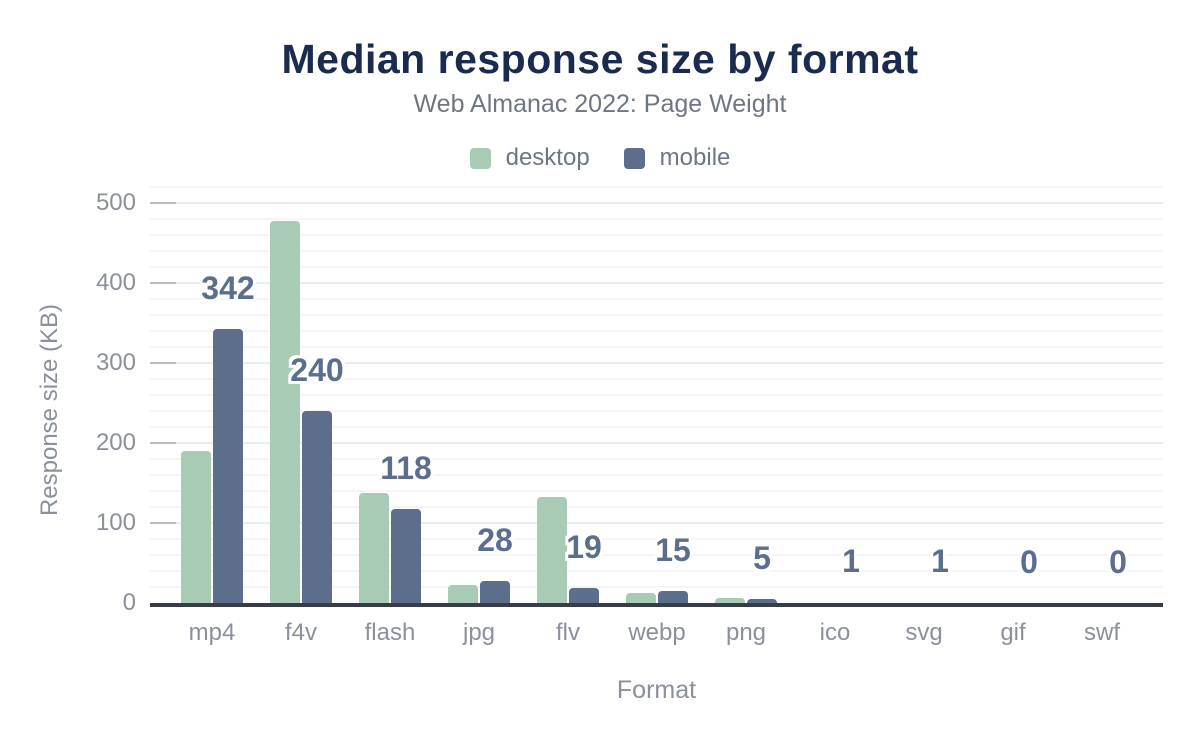 This screenshot has height=742, width=1200. What do you see at coordinates (634, 158) in the screenshot?
I see `legend-swatch-mobile` at bounding box center [634, 158].